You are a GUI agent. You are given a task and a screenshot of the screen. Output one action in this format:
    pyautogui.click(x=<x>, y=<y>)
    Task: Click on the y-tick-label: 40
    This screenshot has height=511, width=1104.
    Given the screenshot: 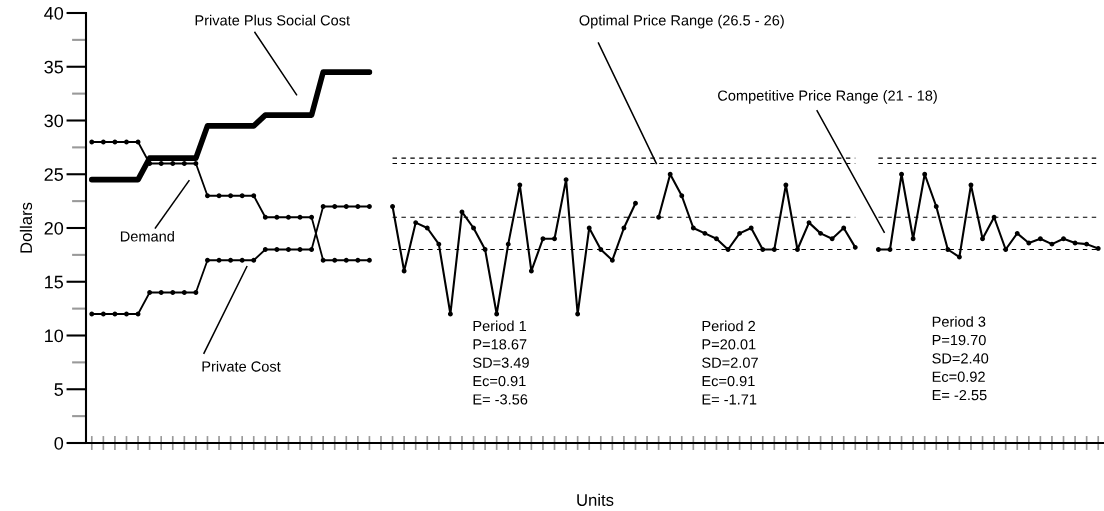 What is the action you would take?
    pyautogui.click(x=54, y=13)
    